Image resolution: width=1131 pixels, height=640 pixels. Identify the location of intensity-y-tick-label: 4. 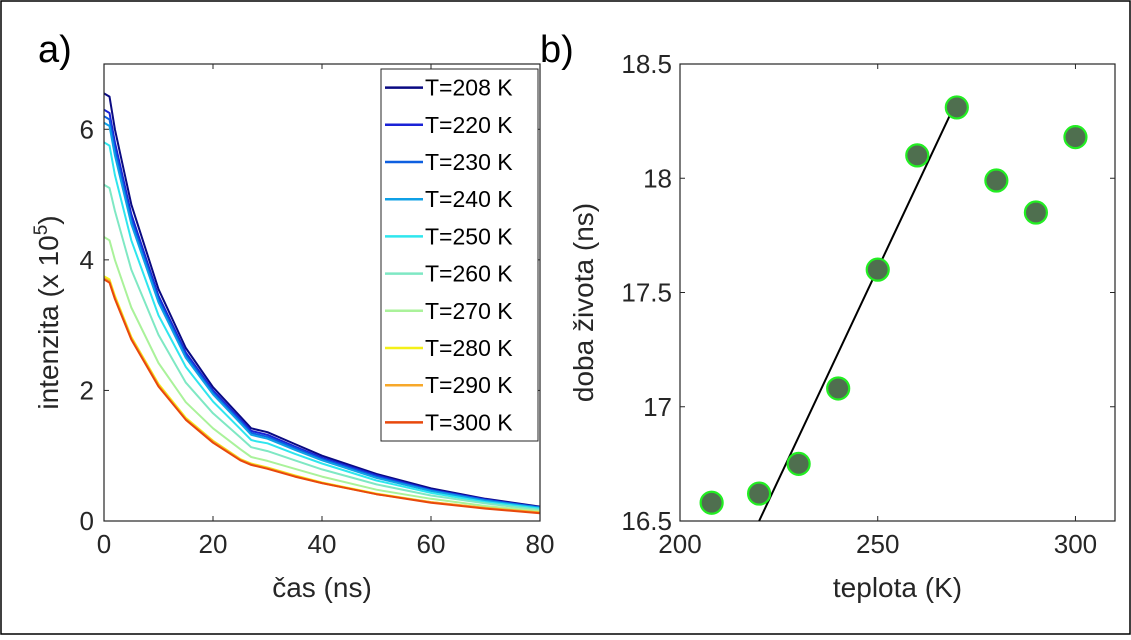
(87, 260).